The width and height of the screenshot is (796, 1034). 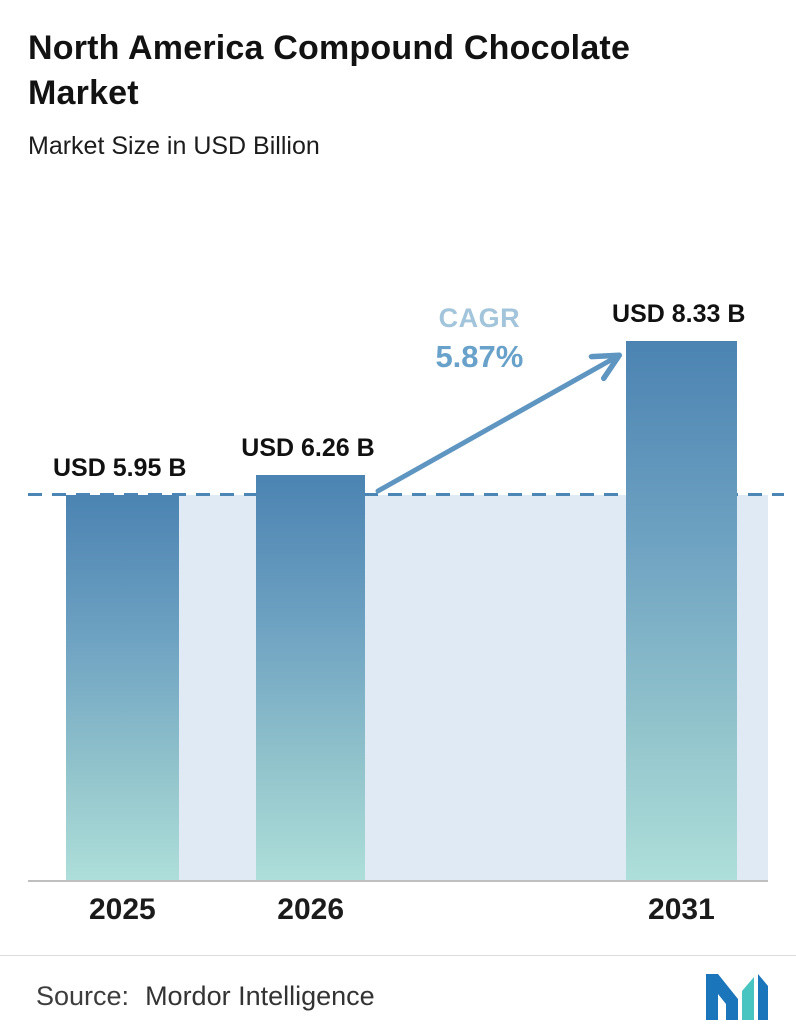 What do you see at coordinates (260, 996) in the screenshot?
I see `source-value: Mordor Intelligence` at bounding box center [260, 996].